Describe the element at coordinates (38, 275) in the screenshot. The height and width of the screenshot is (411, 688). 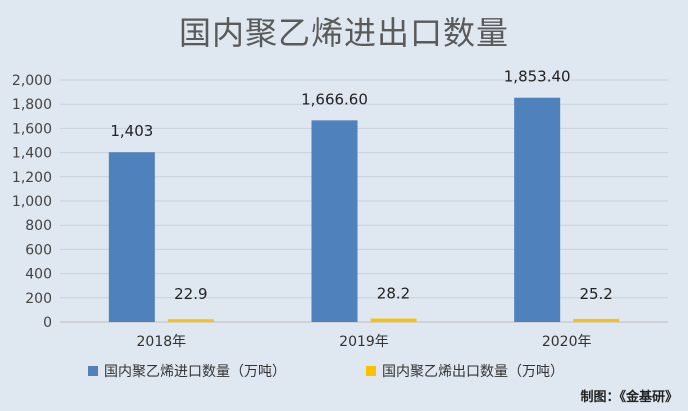
I see `y-tick-label: 400` at that location.